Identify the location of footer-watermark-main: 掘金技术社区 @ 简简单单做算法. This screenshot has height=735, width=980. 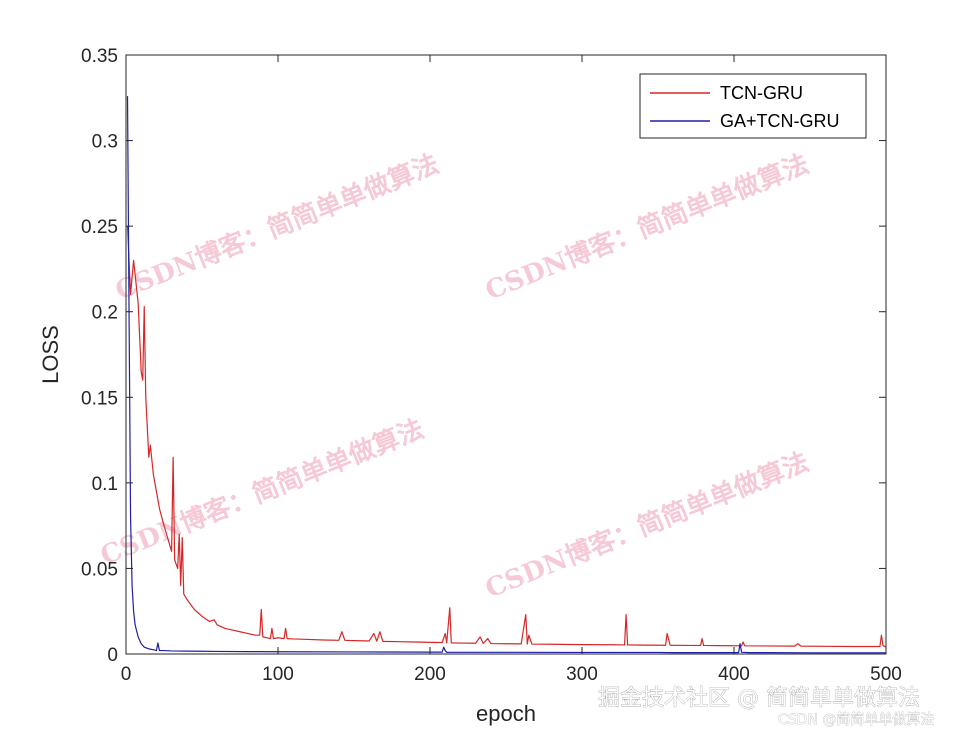
(759, 698).